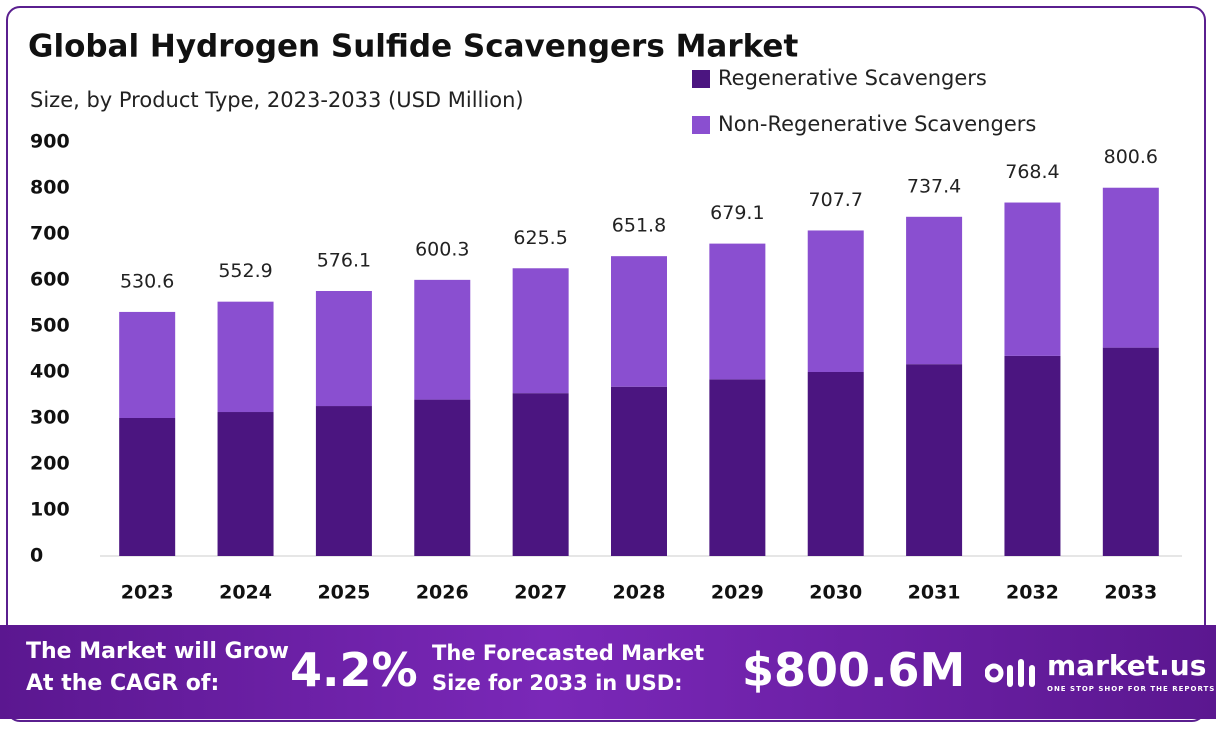 The image size is (1216, 736). I want to click on cagr-value: 4.2%, so click(354, 670).